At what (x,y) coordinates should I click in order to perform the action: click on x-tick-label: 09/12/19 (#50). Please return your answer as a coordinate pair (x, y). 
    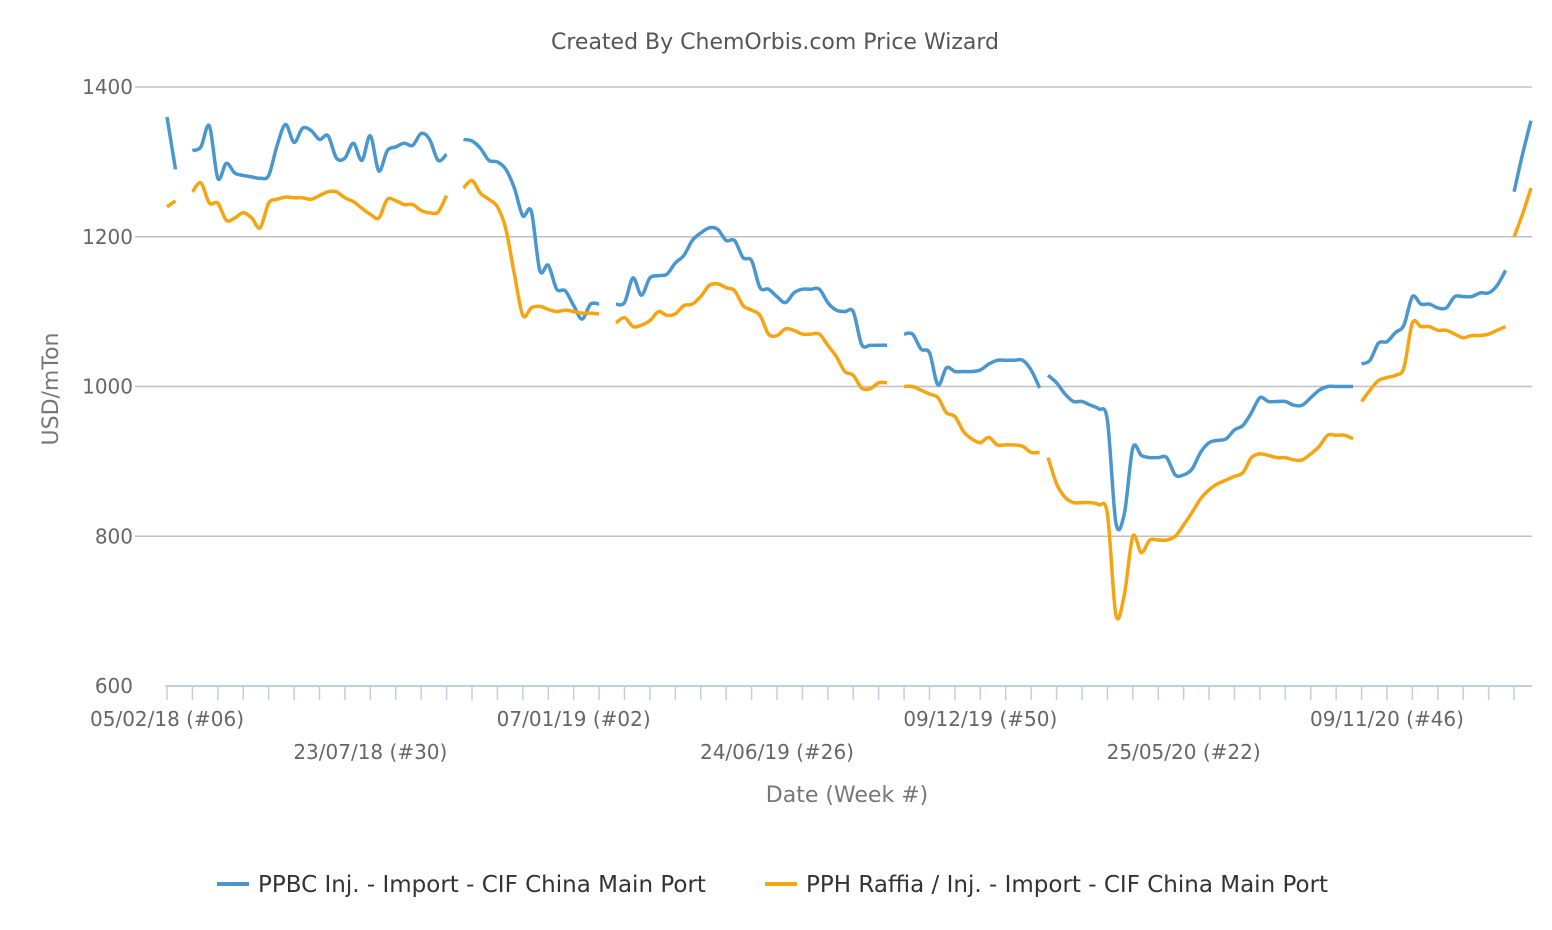
    Looking at the image, I should click on (980, 719).